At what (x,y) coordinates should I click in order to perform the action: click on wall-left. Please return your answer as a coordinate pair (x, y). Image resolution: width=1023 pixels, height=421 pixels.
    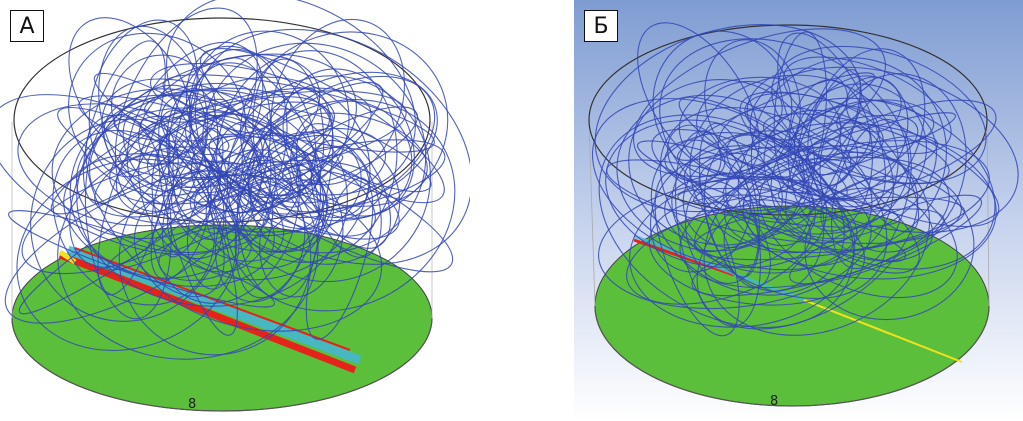
    Looking at the image, I should click on (592, 213).